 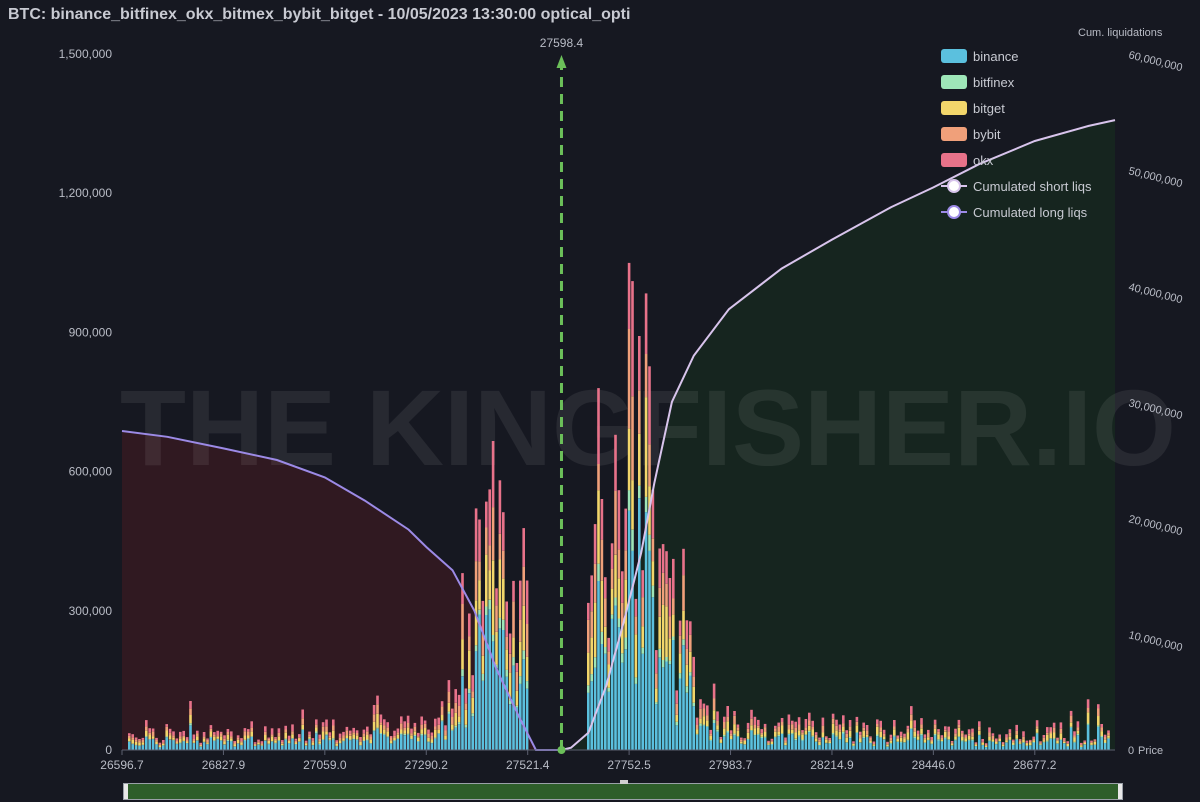 I want to click on slider-grip-icon, so click(x=624, y=782).